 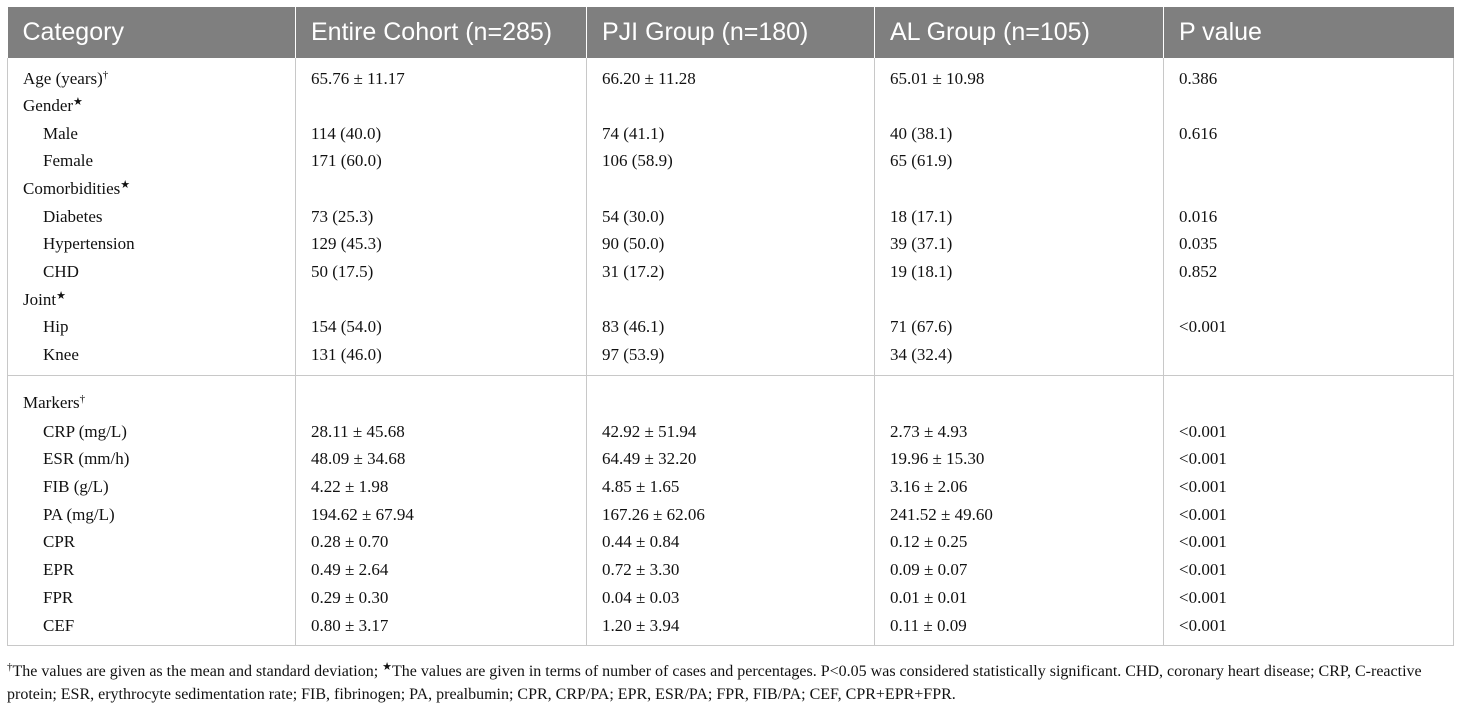 What do you see at coordinates (387, 667) in the screenshot?
I see `star-mark: ★` at bounding box center [387, 667].